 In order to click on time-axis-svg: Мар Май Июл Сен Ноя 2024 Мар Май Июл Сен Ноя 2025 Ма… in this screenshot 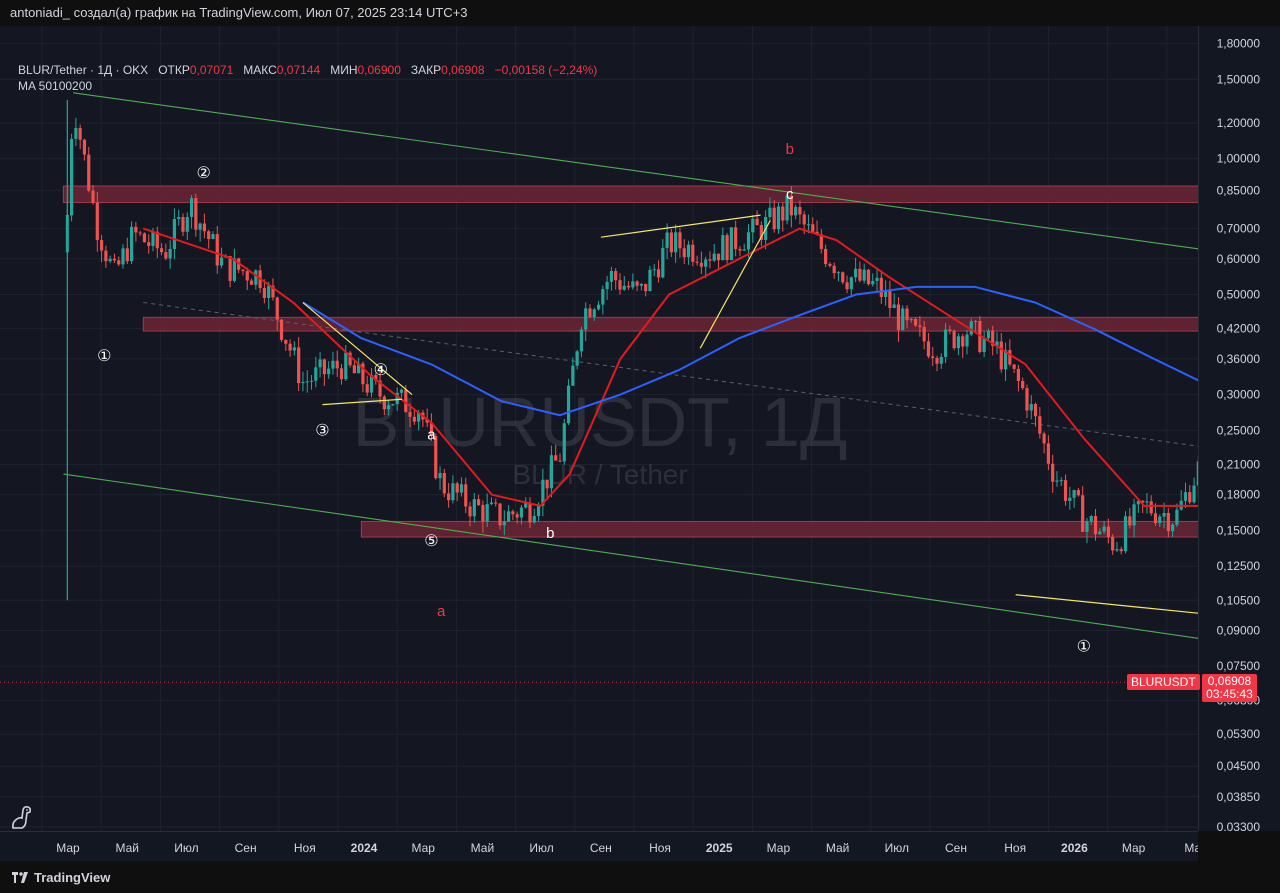, I will do `click(599, 847)`.